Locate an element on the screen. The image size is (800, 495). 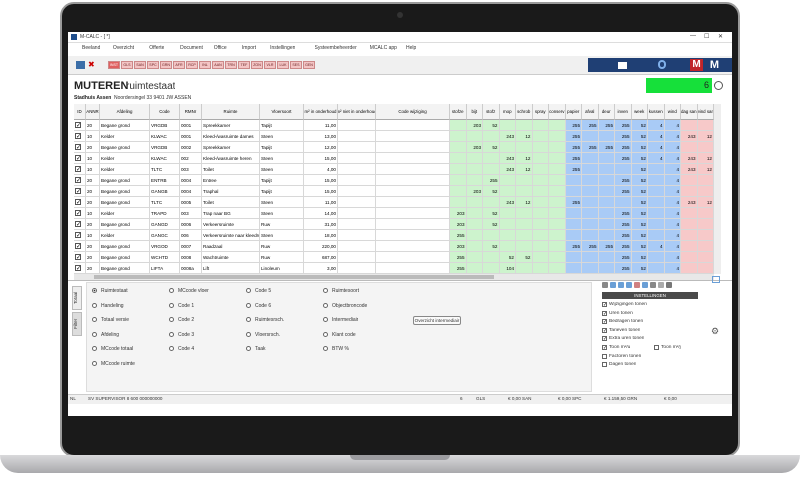
camera-icon is located at coordinates (622, 65).